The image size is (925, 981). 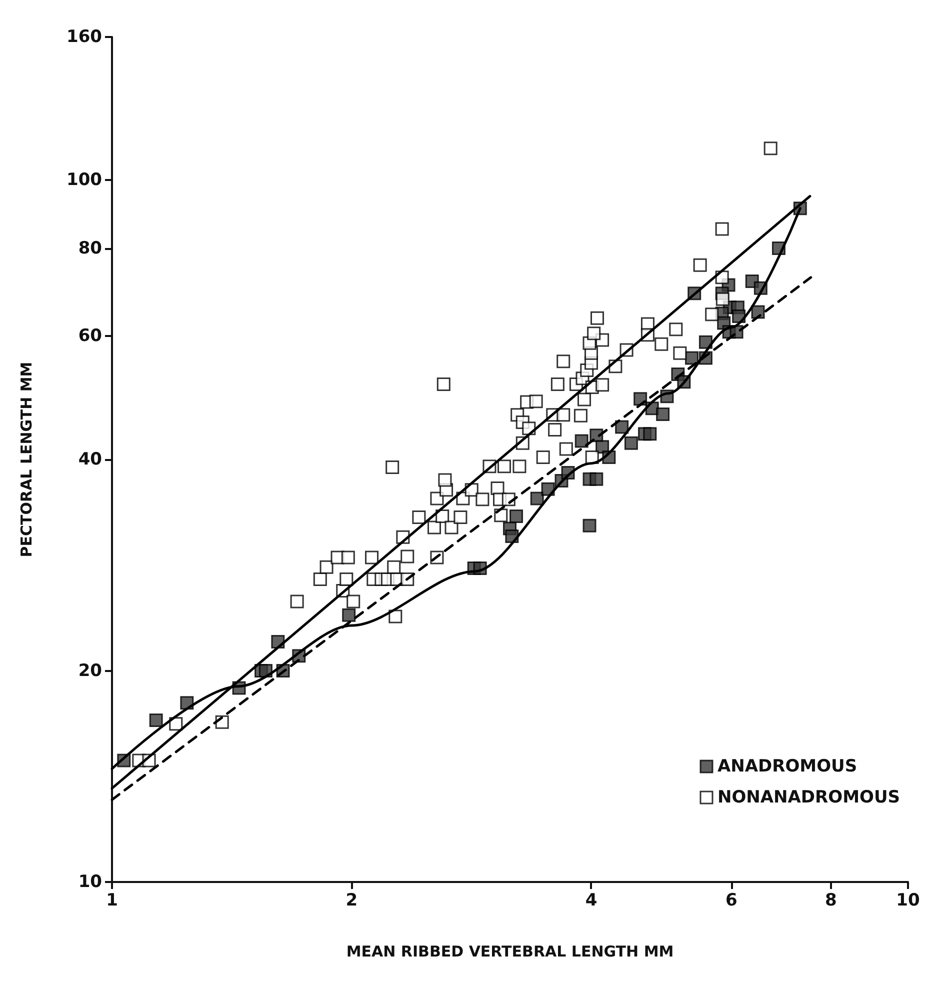 What do you see at coordinates (352, 900) in the screenshot?
I see `x-tick-label: 2` at bounding box center [352, 900].